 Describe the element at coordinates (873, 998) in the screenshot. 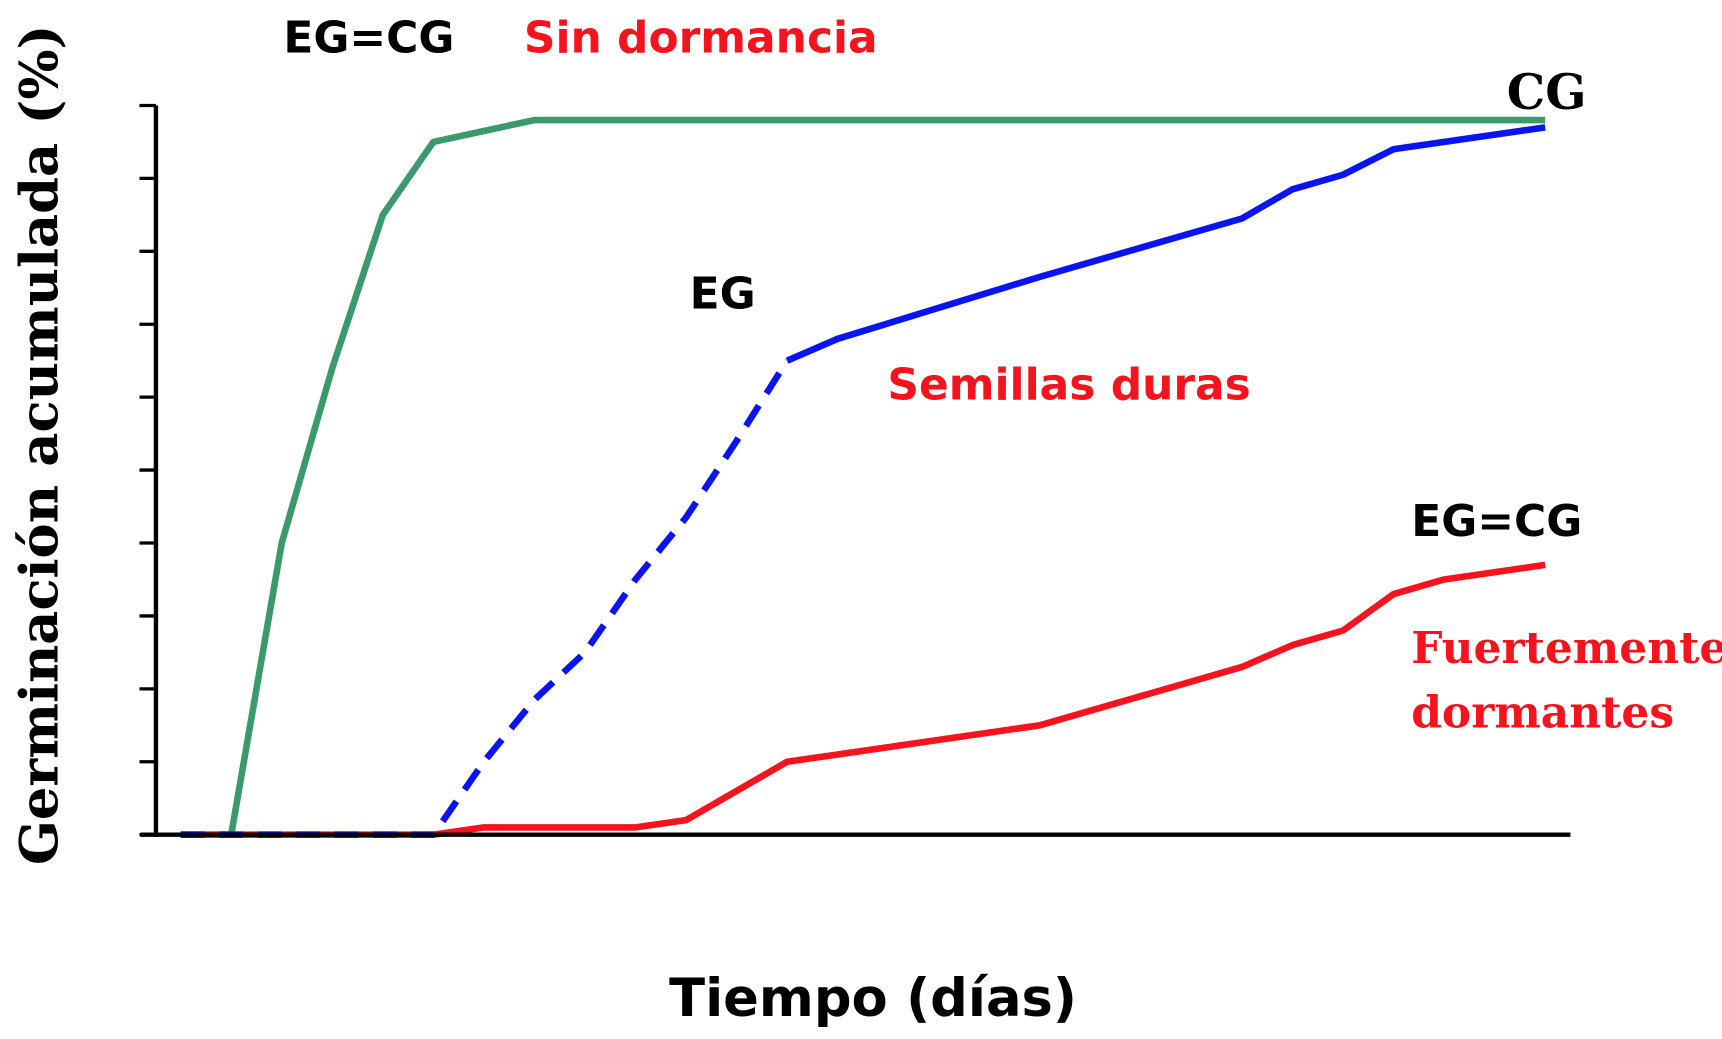

I see `x-axis-label: Tiempo (días)` at that location.